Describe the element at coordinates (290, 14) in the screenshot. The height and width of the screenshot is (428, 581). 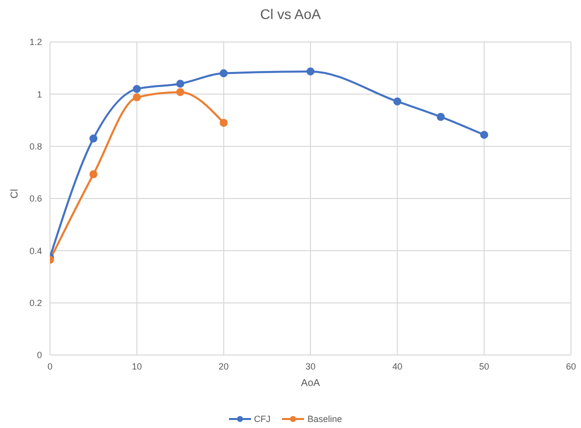
I see `chart-title: Cl vs AoA` at that location.